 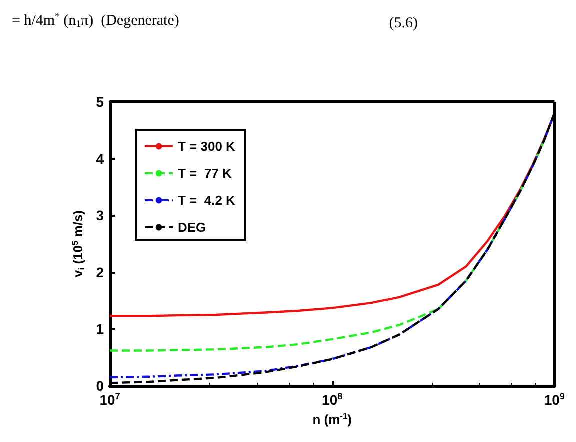 I want to click on y-axis-title: vi (105 m/s), so click(x=78, y=244).